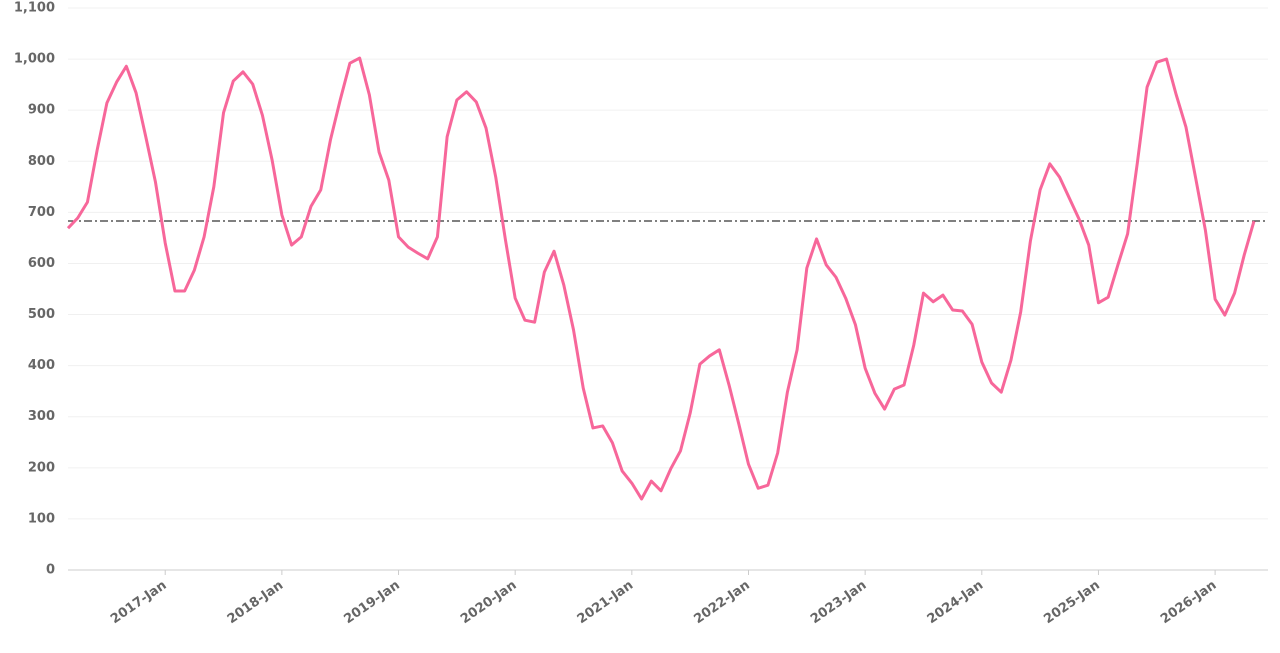 Image resolution: width=1280 pixels, height=653 pixels. Describe the element at coordinates (721, 602) in the screenshot. I see `x-tick-label: 2022-Jan` at that location.